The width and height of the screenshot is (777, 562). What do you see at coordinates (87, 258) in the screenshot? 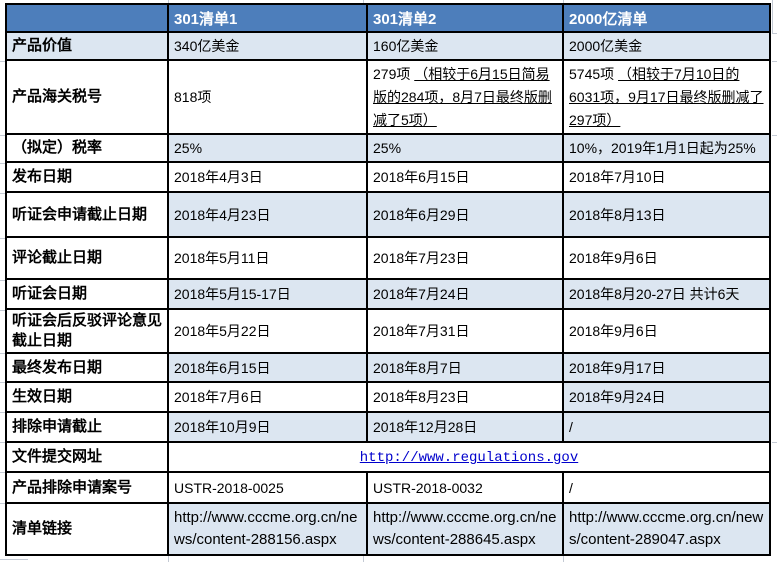
I see `row-label: 评论截止日期` at bounding box center [87, 258].